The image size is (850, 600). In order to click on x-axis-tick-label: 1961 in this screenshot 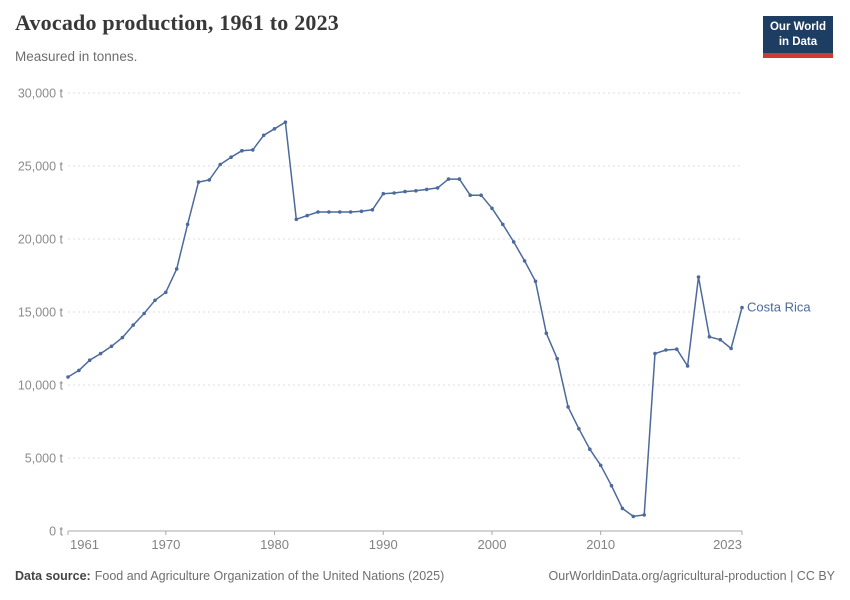, I will do `click(84, 544)`.